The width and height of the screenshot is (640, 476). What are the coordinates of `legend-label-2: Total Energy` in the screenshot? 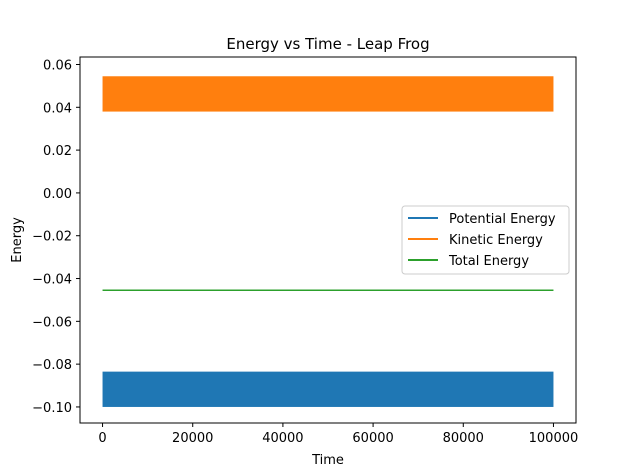 It's located at (488, 261).